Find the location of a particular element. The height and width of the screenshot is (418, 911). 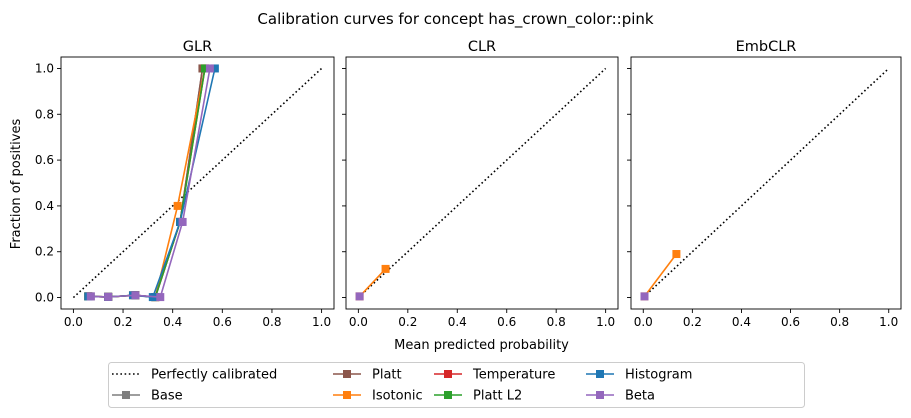

series-line-platt-l2 is located at coordinates (147, 183).